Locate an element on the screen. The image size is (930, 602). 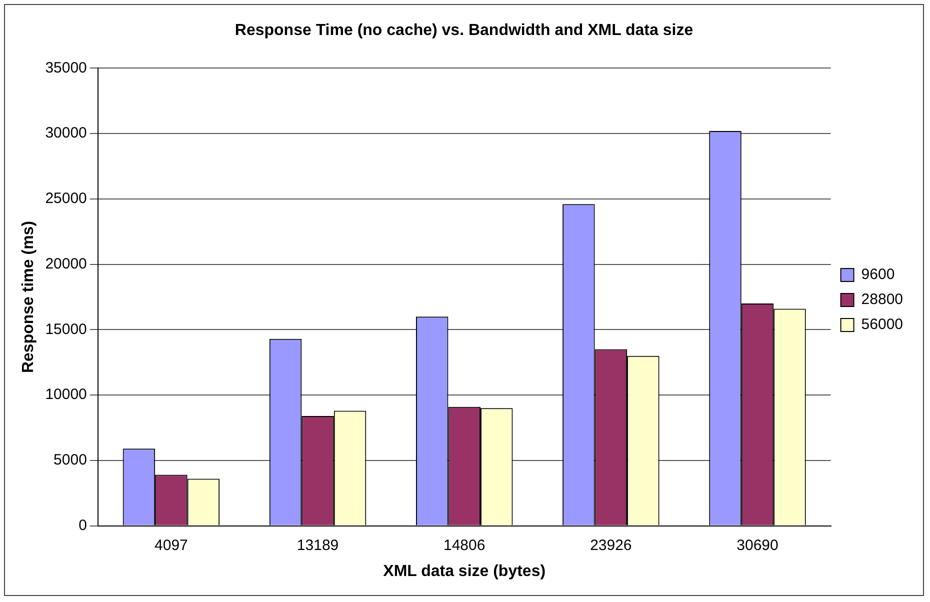
y-axis-title: Response time (ms) is located at coordinates (29, 297).